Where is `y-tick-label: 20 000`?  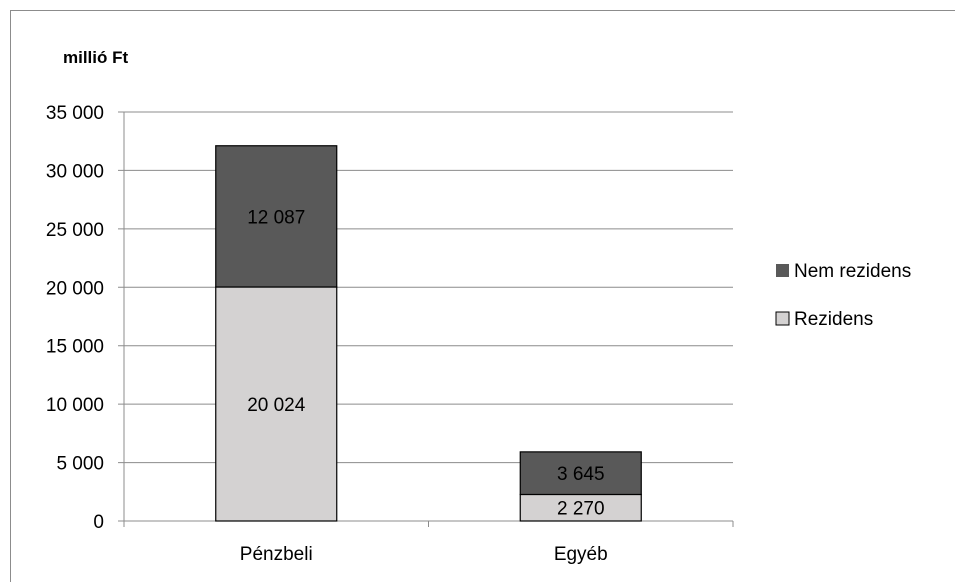 y-tick-label: 20 000 is located at coordinates (75, 288).